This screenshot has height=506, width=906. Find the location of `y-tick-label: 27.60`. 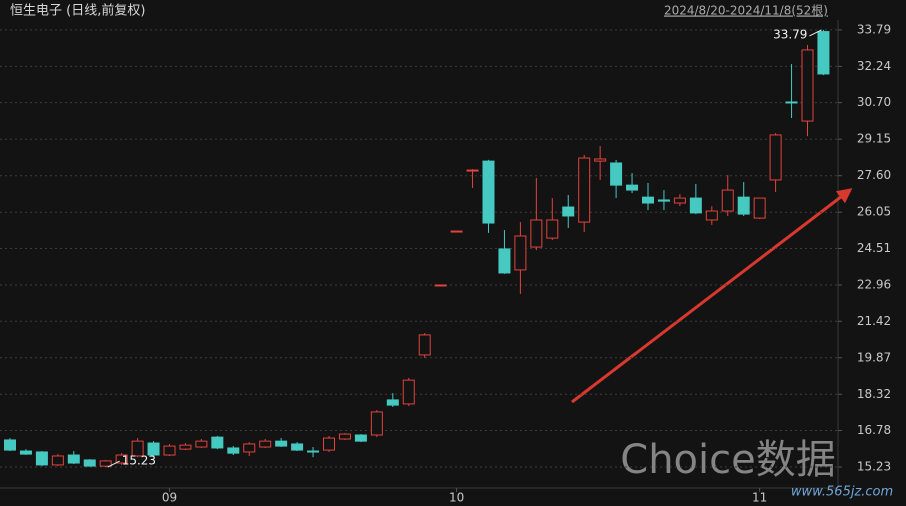

y-tick-label: 27.60 is located at coordinates (874, 175).